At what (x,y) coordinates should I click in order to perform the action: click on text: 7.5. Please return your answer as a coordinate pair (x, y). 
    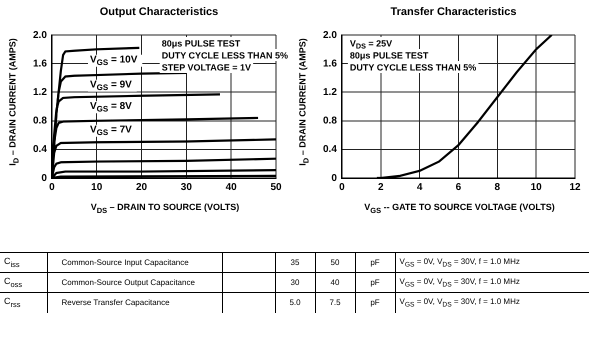
    Looking at the image, I should click on (335, 302).